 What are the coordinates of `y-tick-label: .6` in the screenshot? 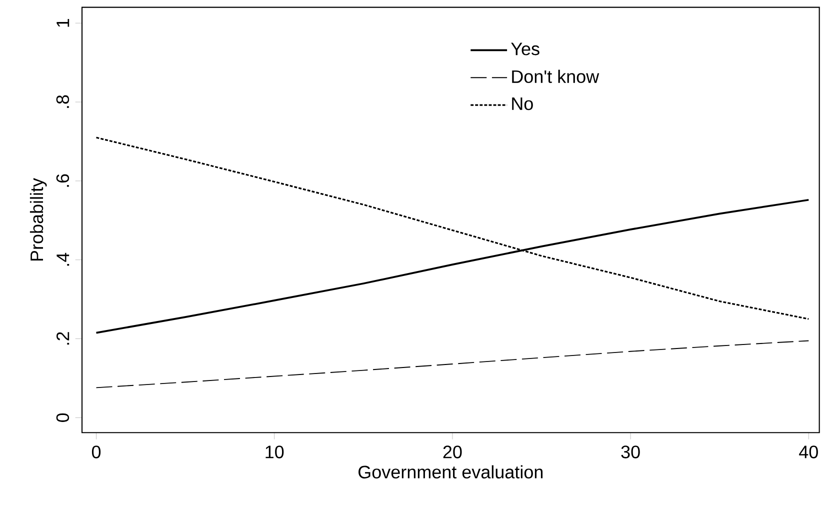 It's located at (63, 180).